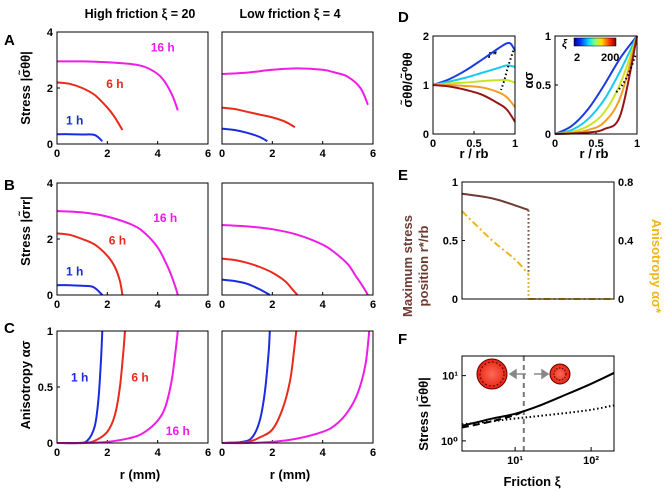  What do you see at coordinates (474, 82) in the screenshot?
I see `series-D-left-ξ=15` at bounding box center [474, 82].